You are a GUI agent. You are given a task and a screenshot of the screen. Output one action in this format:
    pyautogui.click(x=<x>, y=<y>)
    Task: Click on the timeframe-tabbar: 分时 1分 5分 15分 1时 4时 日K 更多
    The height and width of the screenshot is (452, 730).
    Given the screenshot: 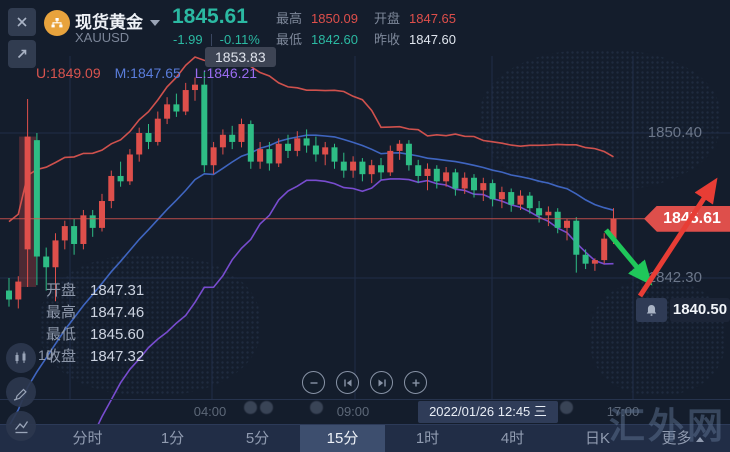 What is the action you would take?
    pyautogui.click(x=365, y=438)
    